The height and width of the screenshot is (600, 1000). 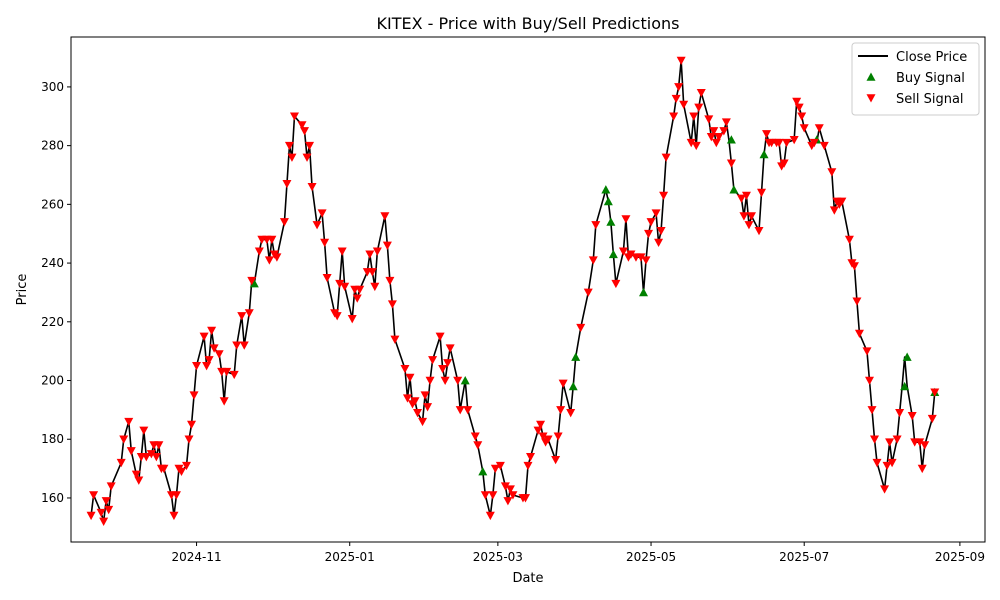 I want to click on y-tick-label: 300, so click(x=52, y=87).